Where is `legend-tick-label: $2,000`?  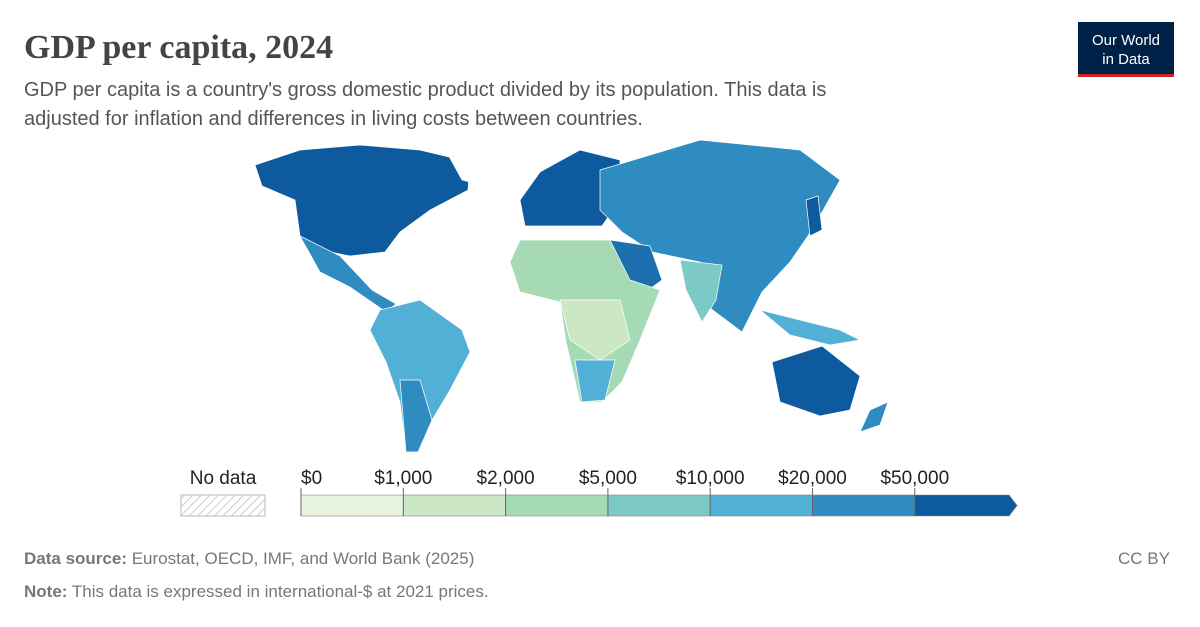 legend-tick-label: $2,000 is located at coordinates (506, 478).